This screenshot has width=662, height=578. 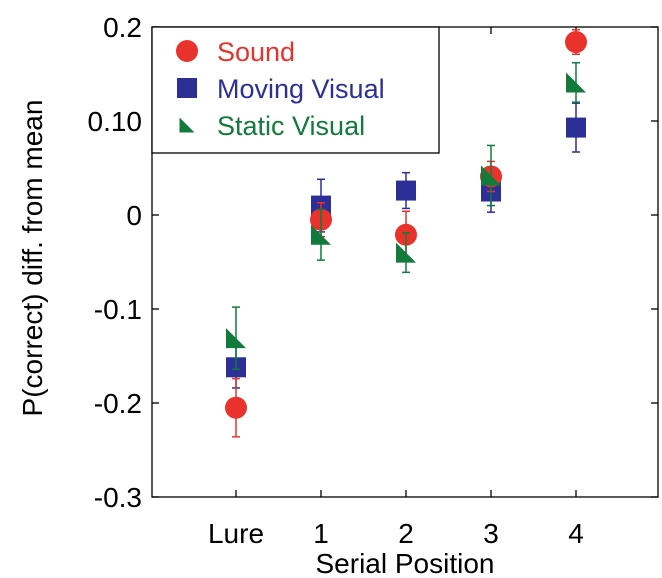 I want to click on x-axis-title: Serial Position, so click(x=405, y=563).